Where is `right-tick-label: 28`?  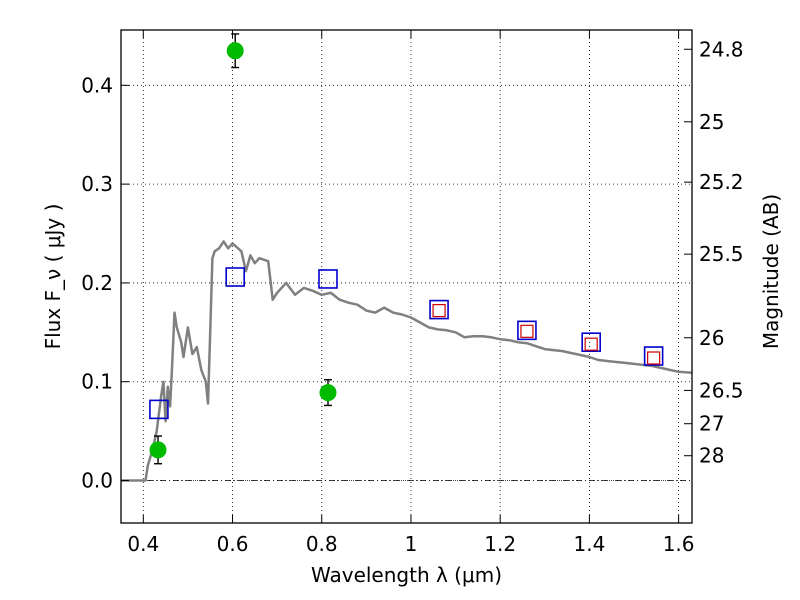 right-tick-label: 28 is located at coordinates (711, 456).